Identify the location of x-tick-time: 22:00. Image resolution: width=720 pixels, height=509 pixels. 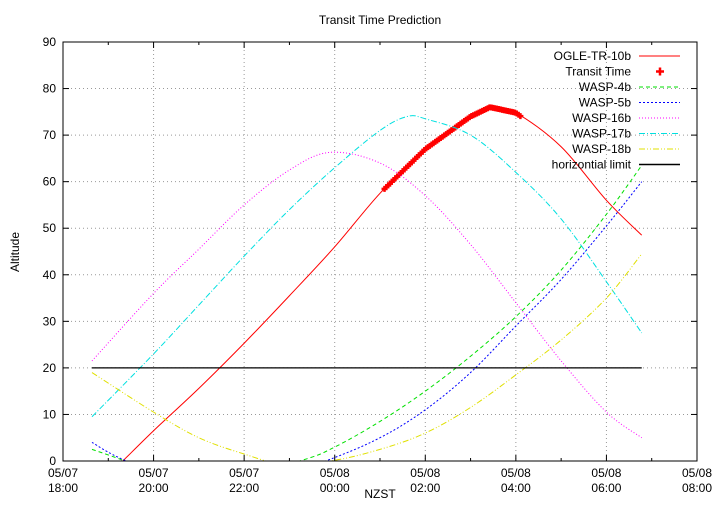
(244, 488).